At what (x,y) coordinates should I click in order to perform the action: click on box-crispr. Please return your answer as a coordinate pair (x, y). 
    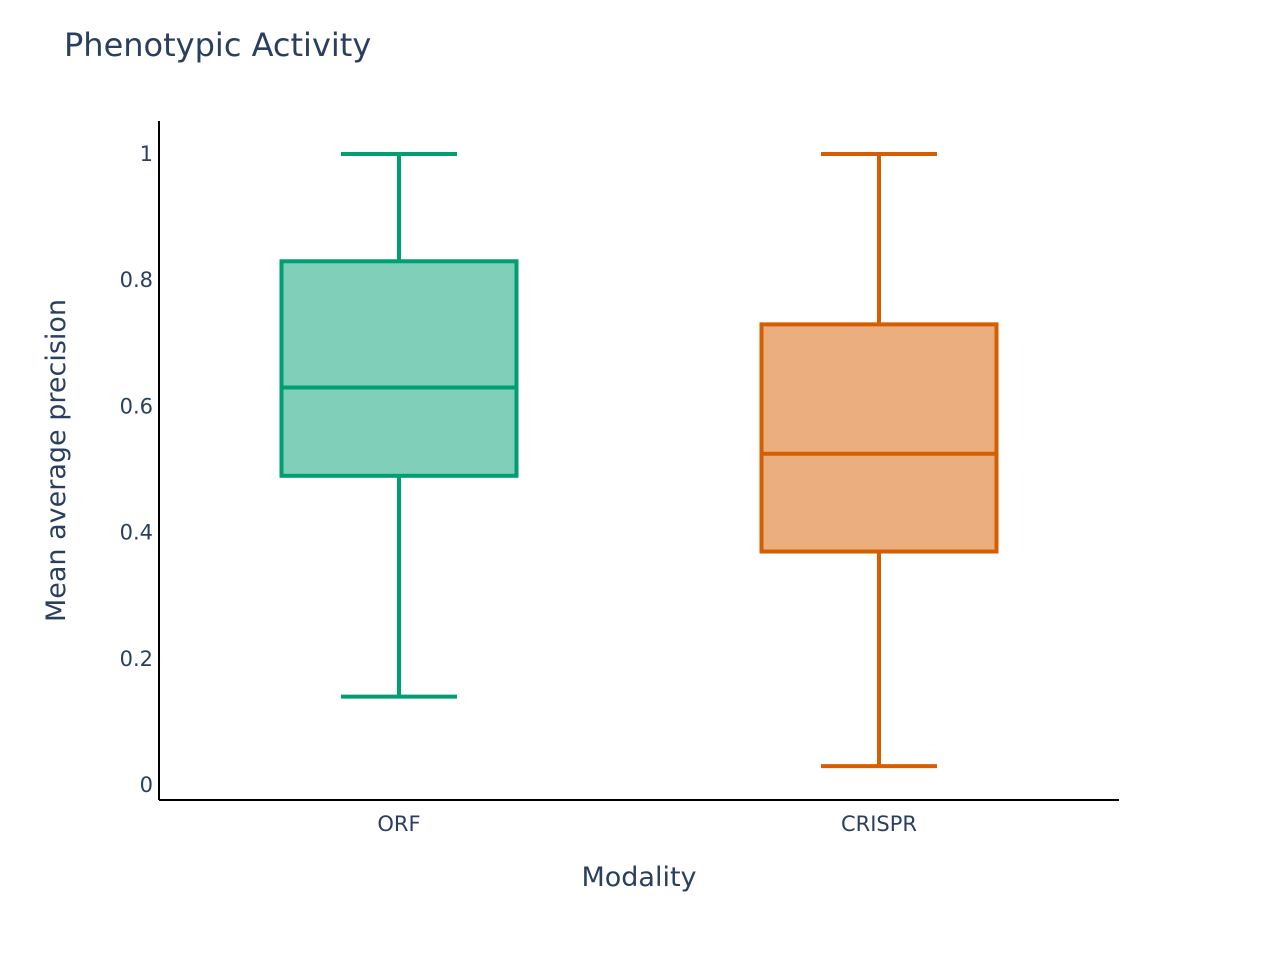
    Looking at the image, I should click on (879, 460).